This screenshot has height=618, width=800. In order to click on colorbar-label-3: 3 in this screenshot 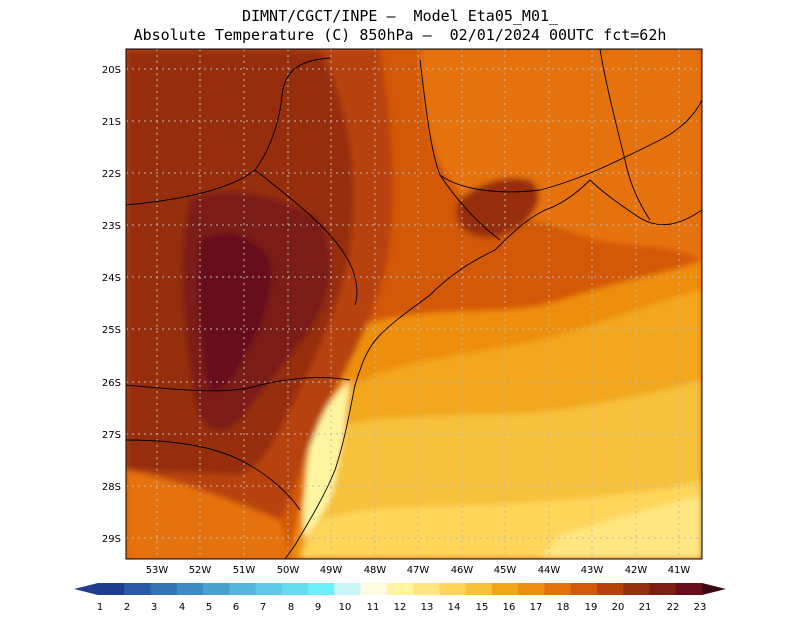, I will do `click(154, 607)`.